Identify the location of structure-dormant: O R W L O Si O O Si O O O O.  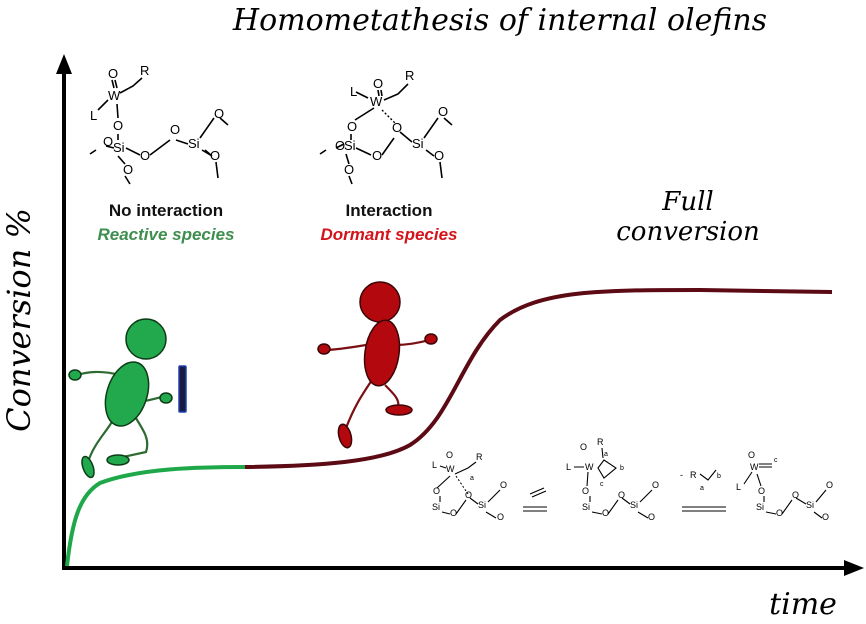
(386, 126).